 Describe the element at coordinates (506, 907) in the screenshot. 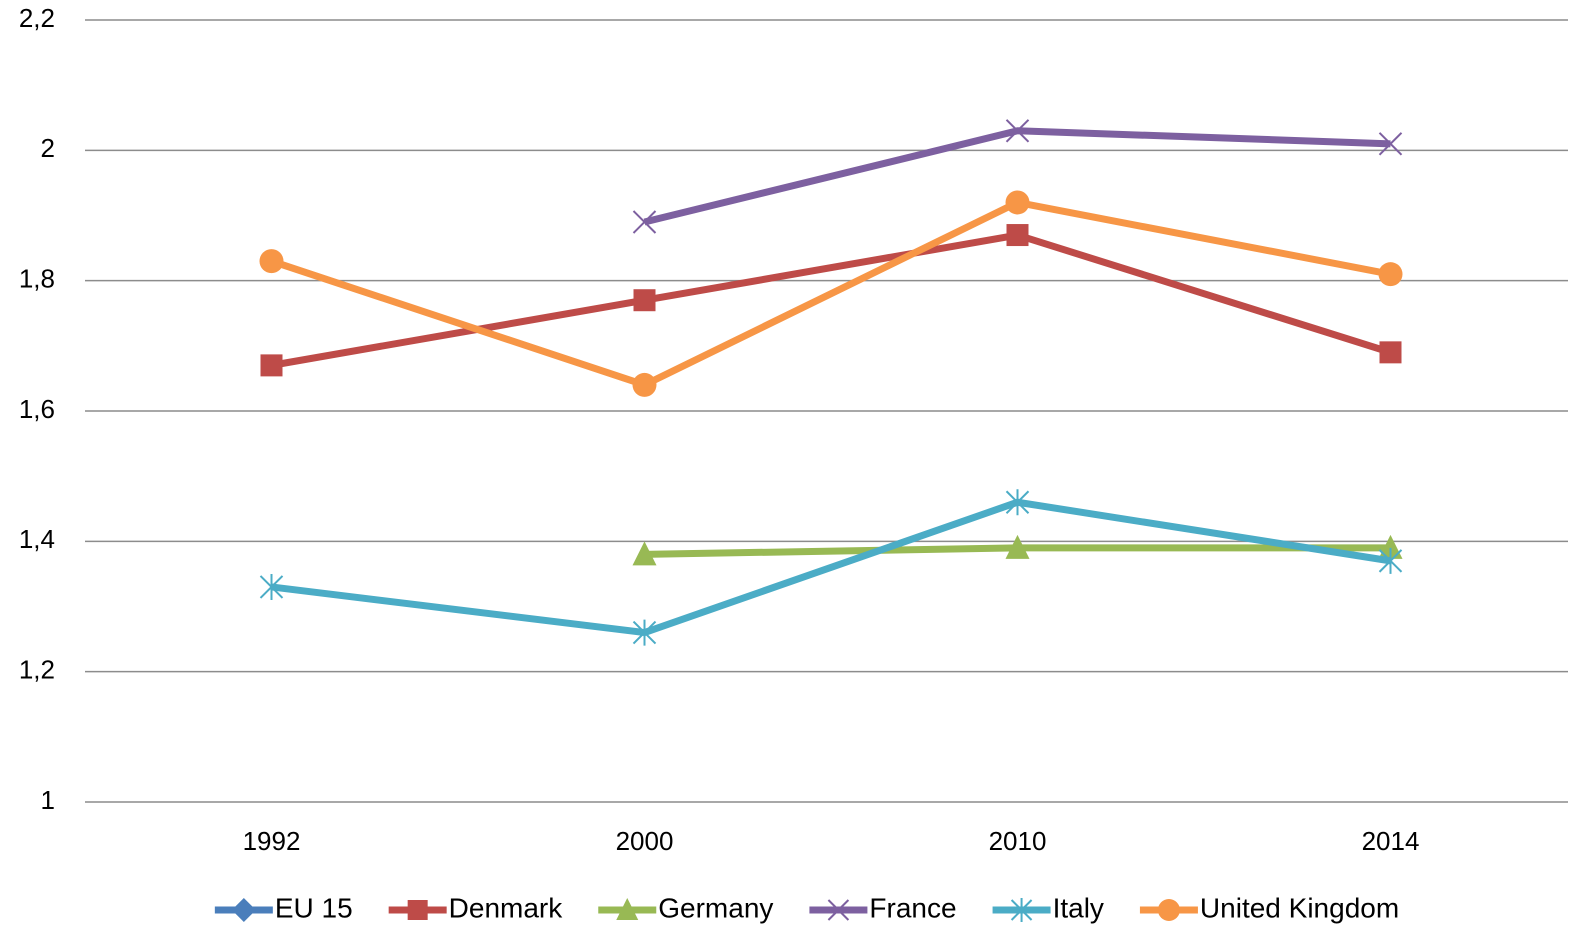

I see `legend-text: Denmark` at that location.